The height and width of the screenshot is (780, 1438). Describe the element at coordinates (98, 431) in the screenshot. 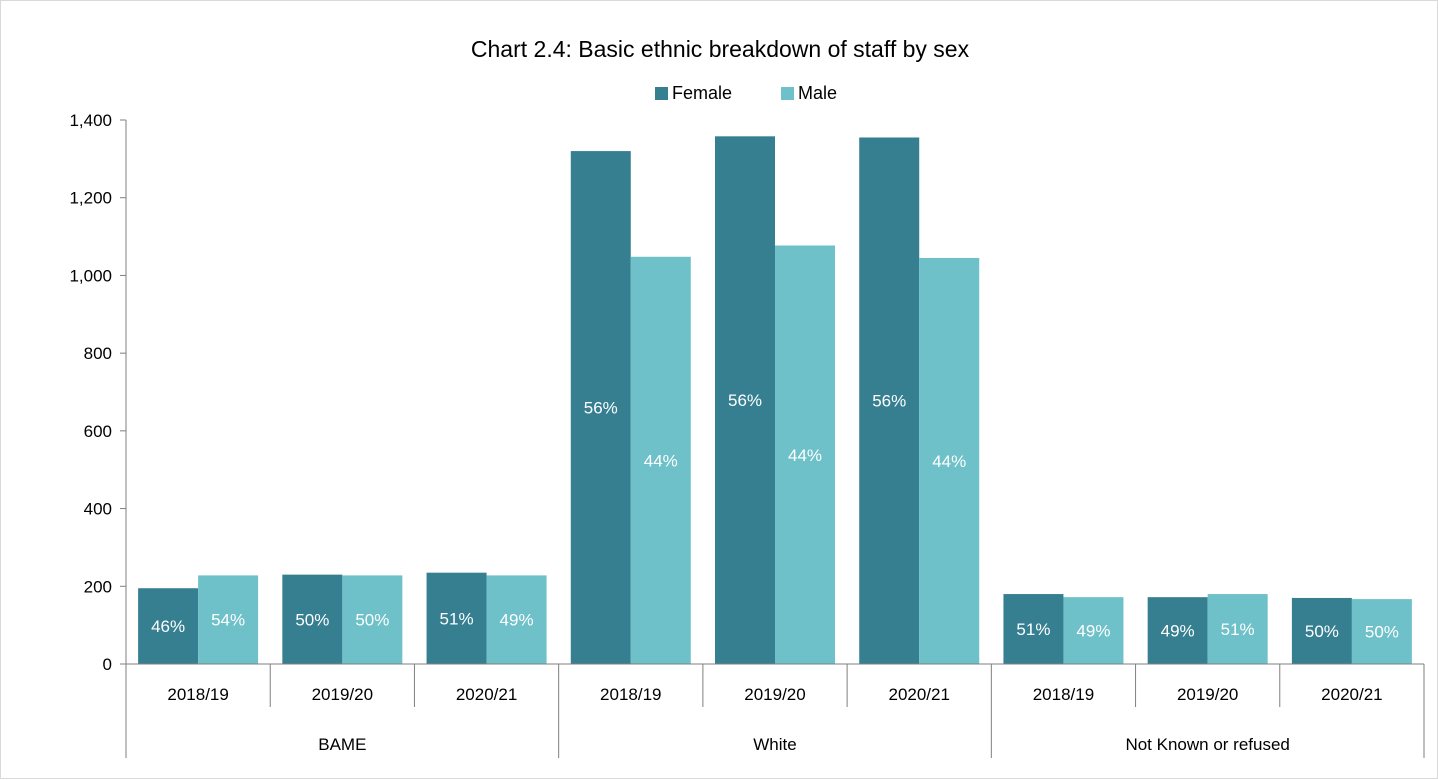

I see `y-tick-label: 600` at that location.